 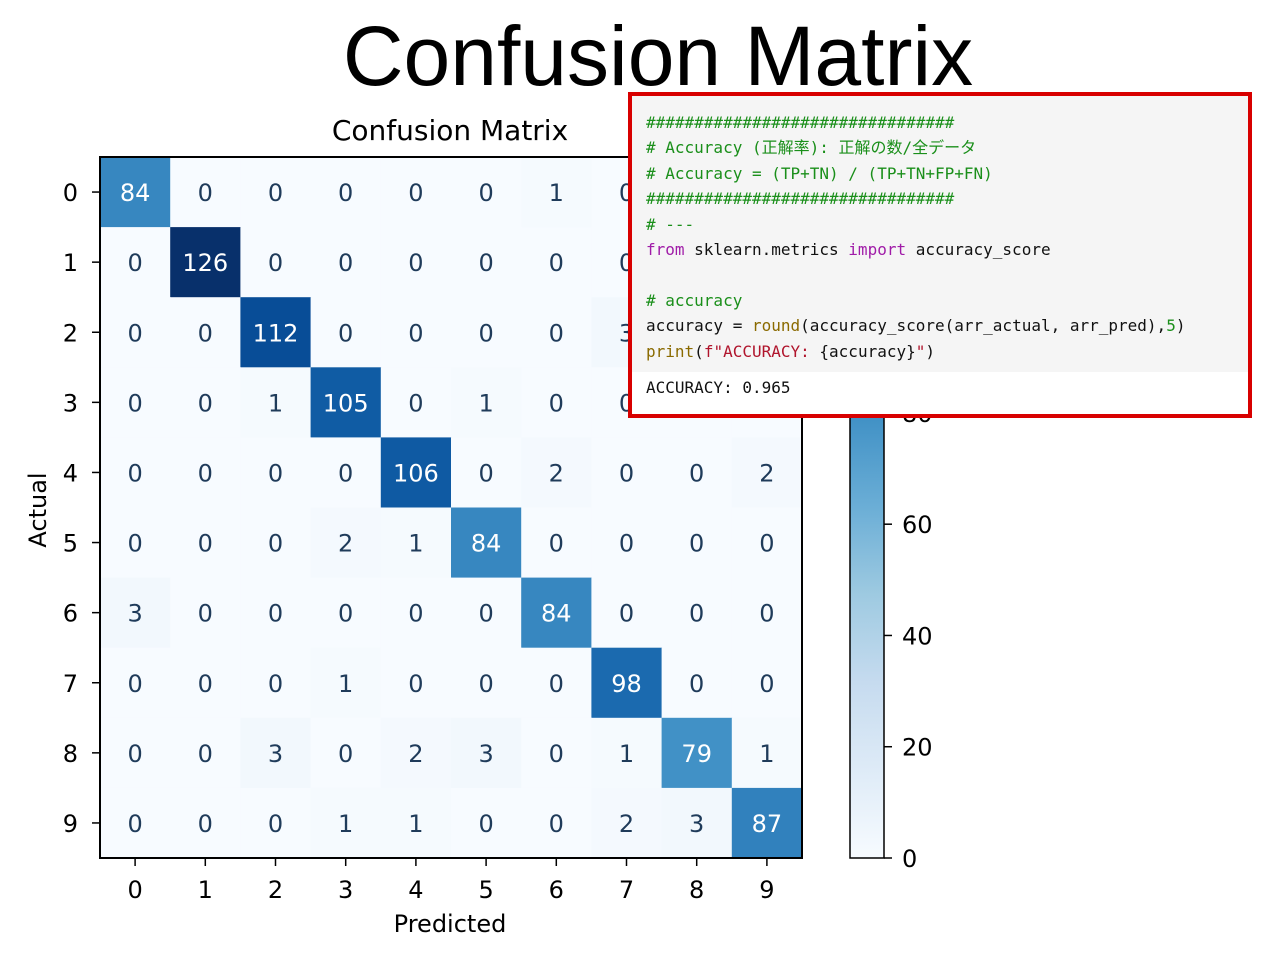 What do you see at coordinates (670, 224) in the screenshot?
I see `code-line: # ---` at bounding box center [670, 224].